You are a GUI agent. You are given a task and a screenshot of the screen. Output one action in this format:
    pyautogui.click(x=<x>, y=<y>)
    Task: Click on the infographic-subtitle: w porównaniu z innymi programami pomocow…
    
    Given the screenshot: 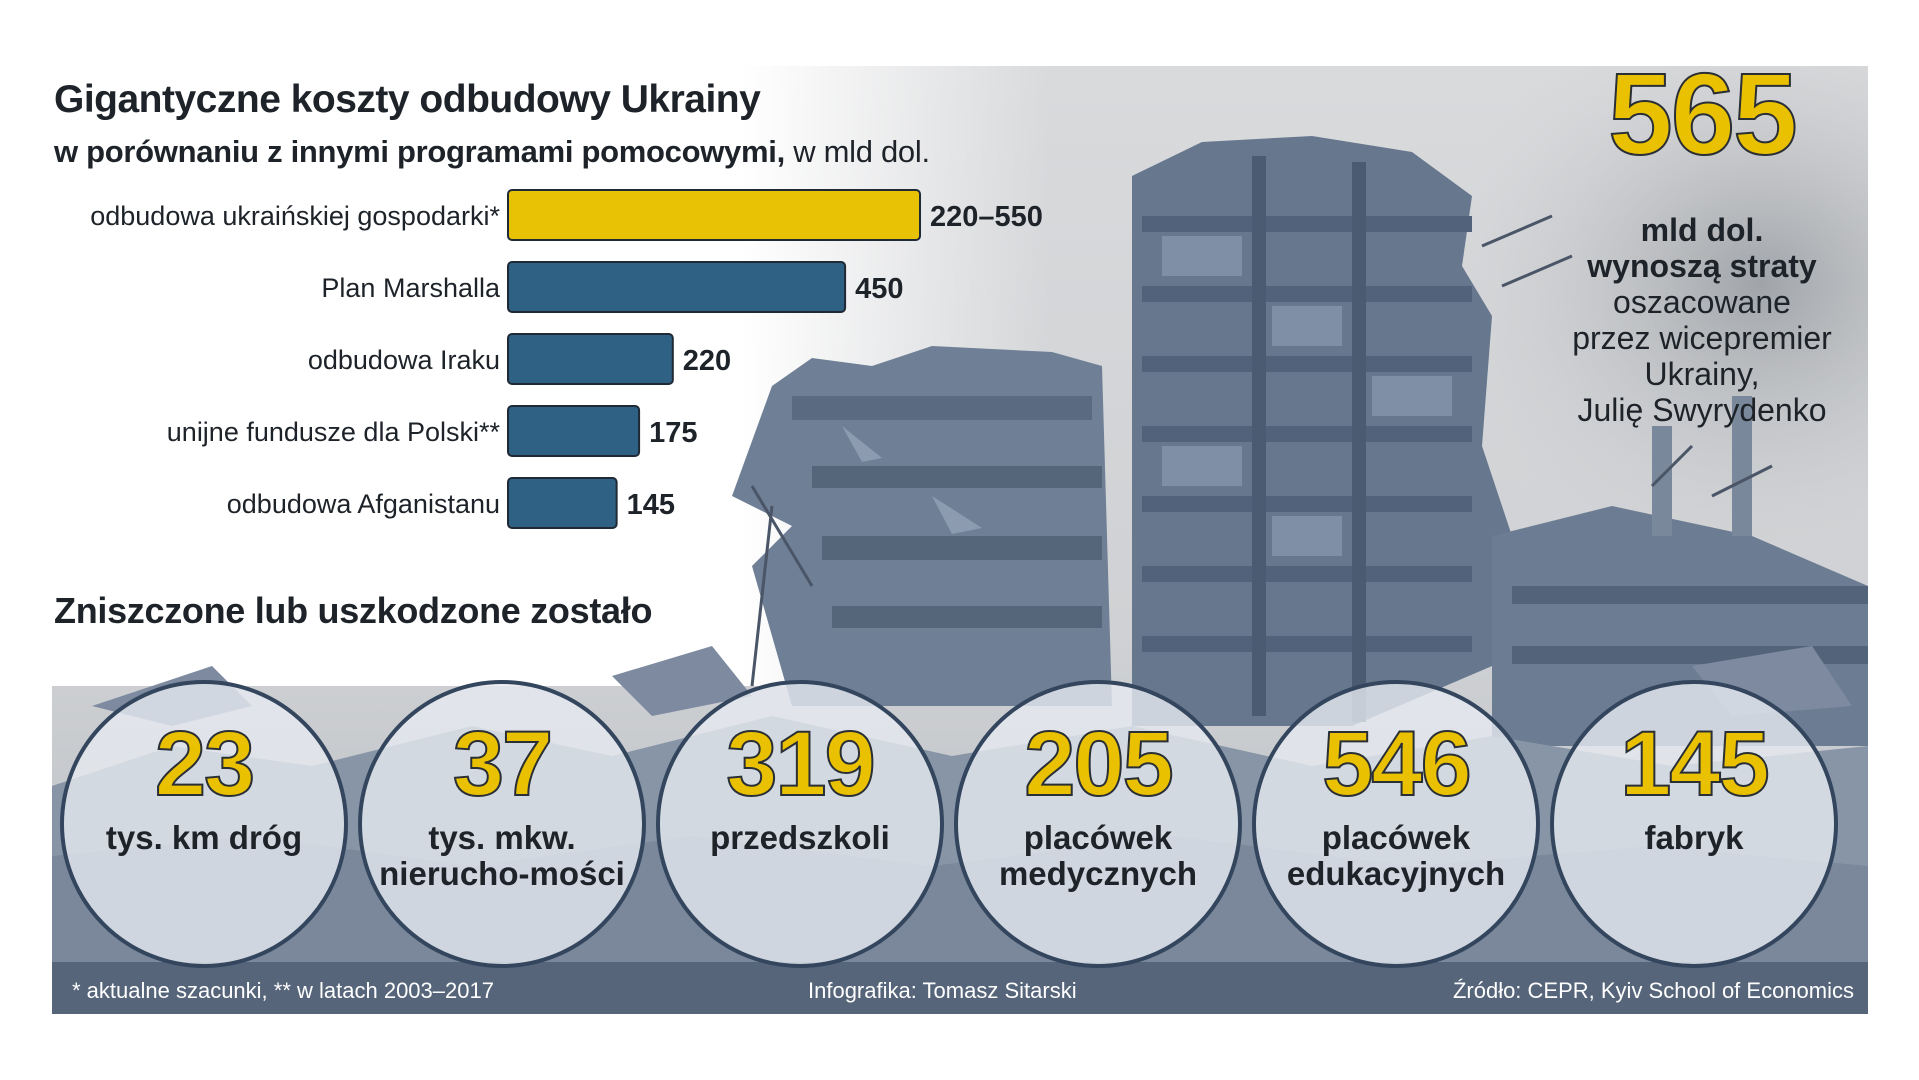 What is the action you would take?
    pyautogui.click(x=492, y=152)
    